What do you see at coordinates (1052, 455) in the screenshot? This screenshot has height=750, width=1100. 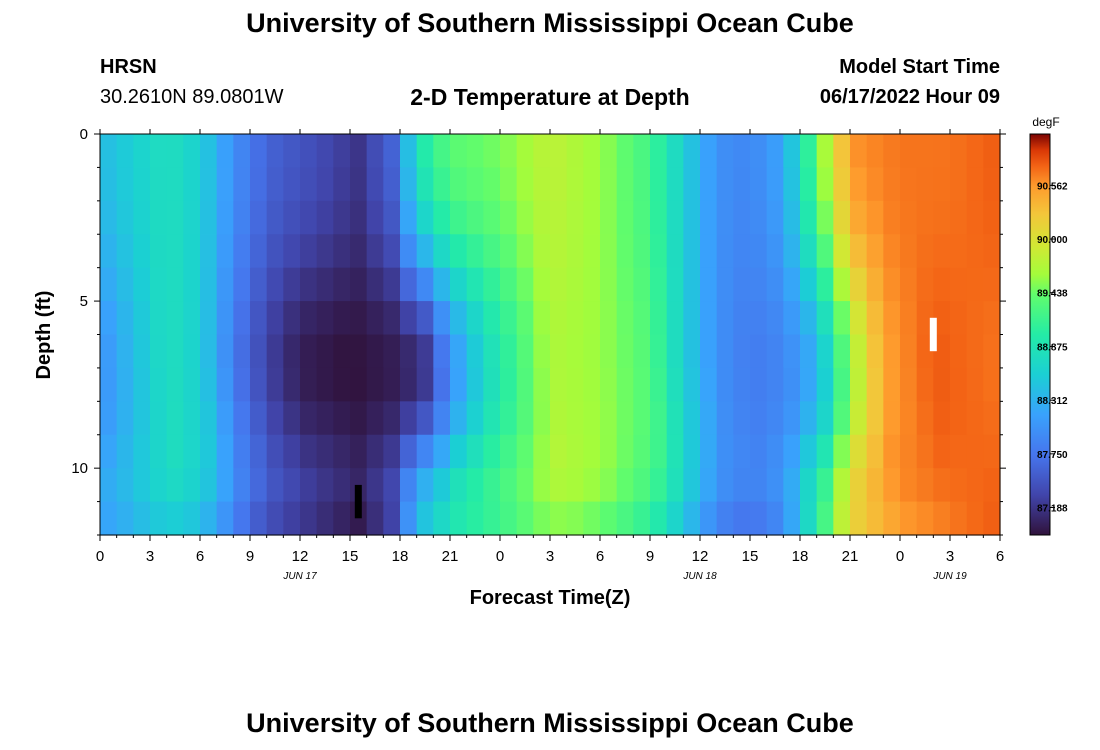 I see `colorbar-tick-label: 87.750` at bounding box center [1052, 455].